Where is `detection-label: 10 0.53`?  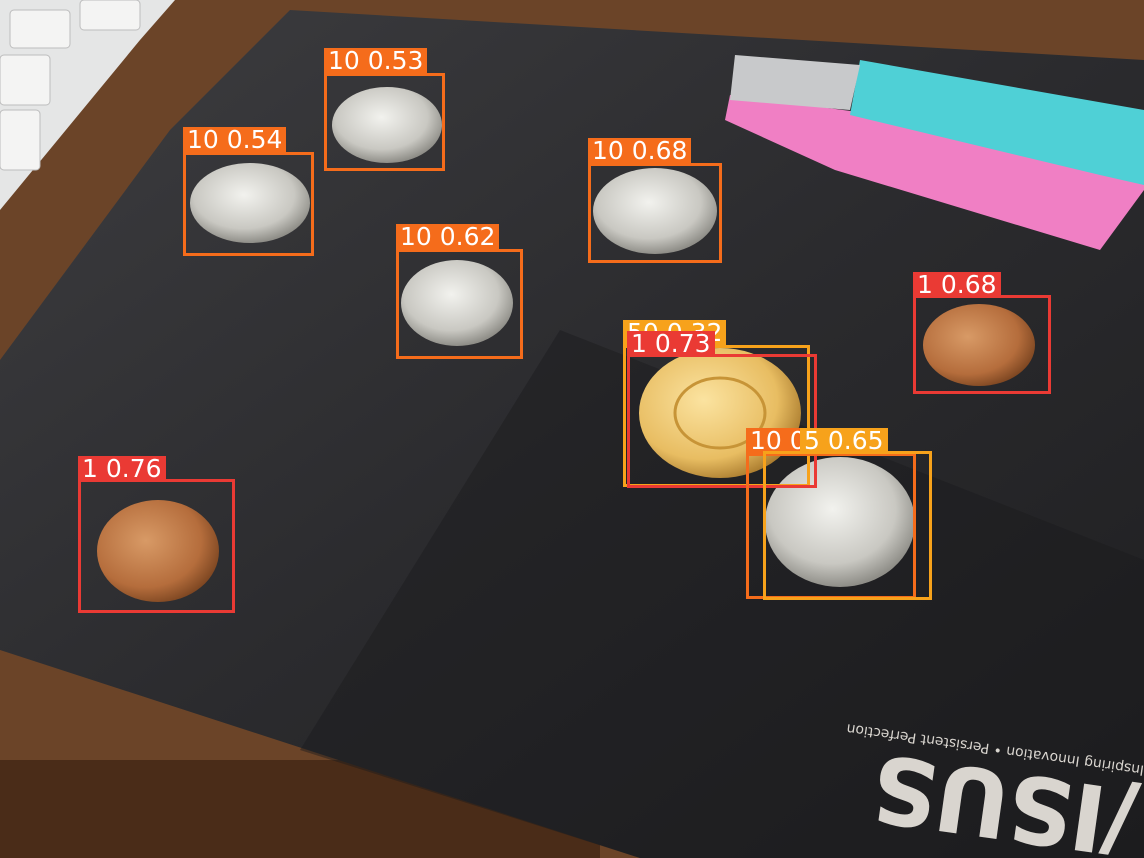
detection-label: 10 0.53 is located at coordinates (376, 60).